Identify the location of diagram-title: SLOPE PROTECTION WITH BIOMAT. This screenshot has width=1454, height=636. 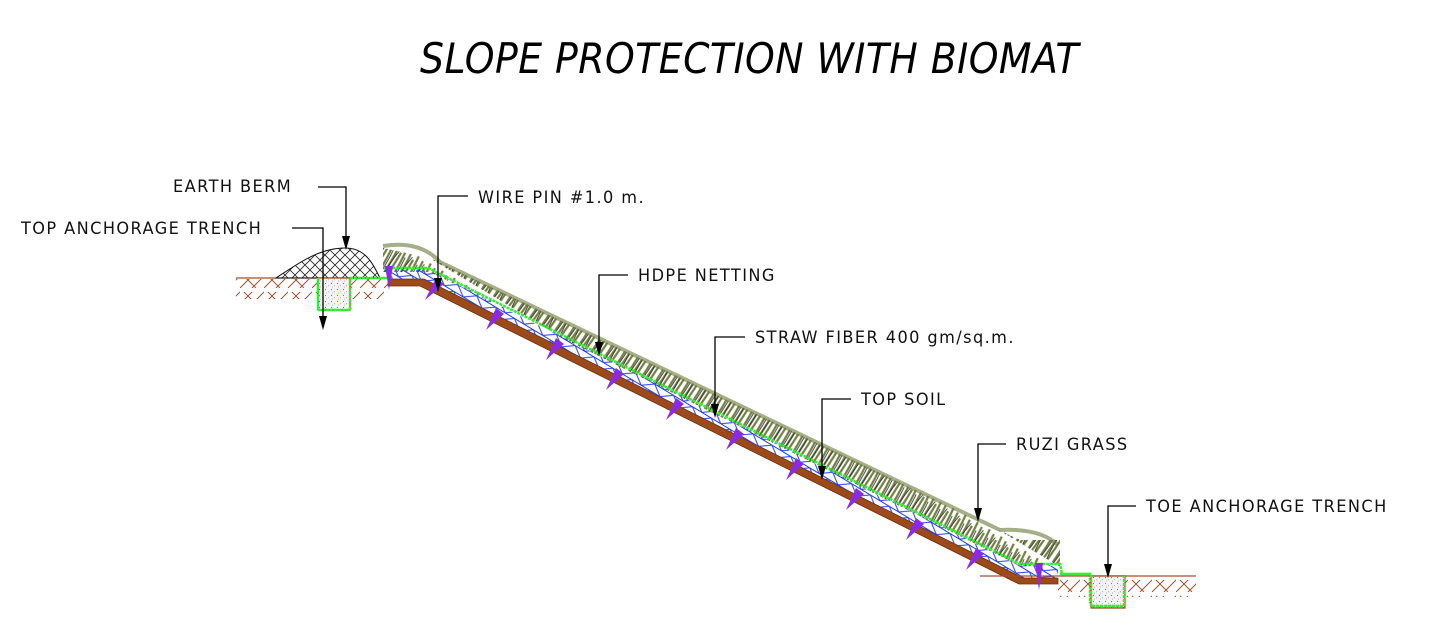
(750, 58).